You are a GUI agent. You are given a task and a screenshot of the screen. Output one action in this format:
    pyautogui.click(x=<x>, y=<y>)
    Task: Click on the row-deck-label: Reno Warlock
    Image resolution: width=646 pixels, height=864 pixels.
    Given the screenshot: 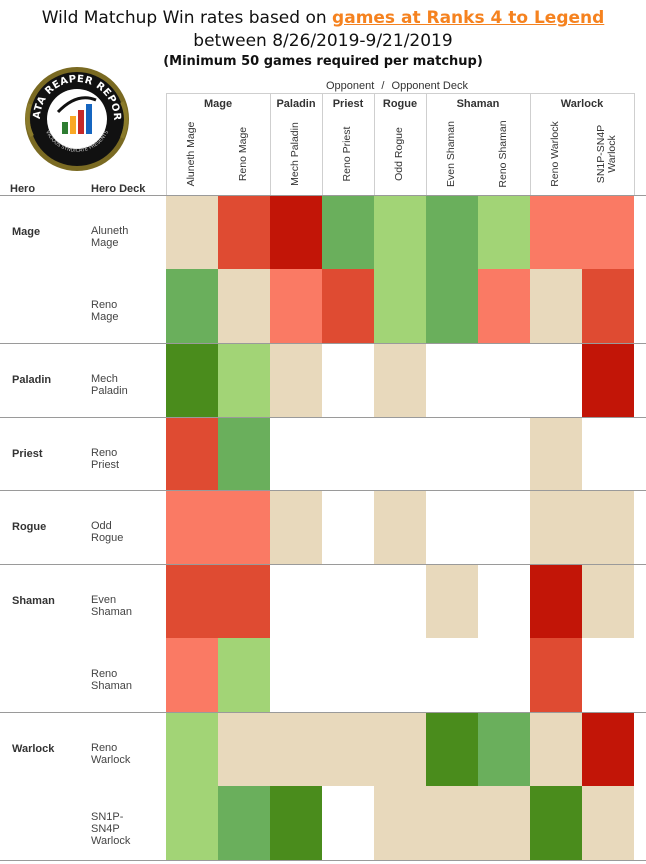 What is the action you would take?
    pyautogui.click(x=111, y=754)
    